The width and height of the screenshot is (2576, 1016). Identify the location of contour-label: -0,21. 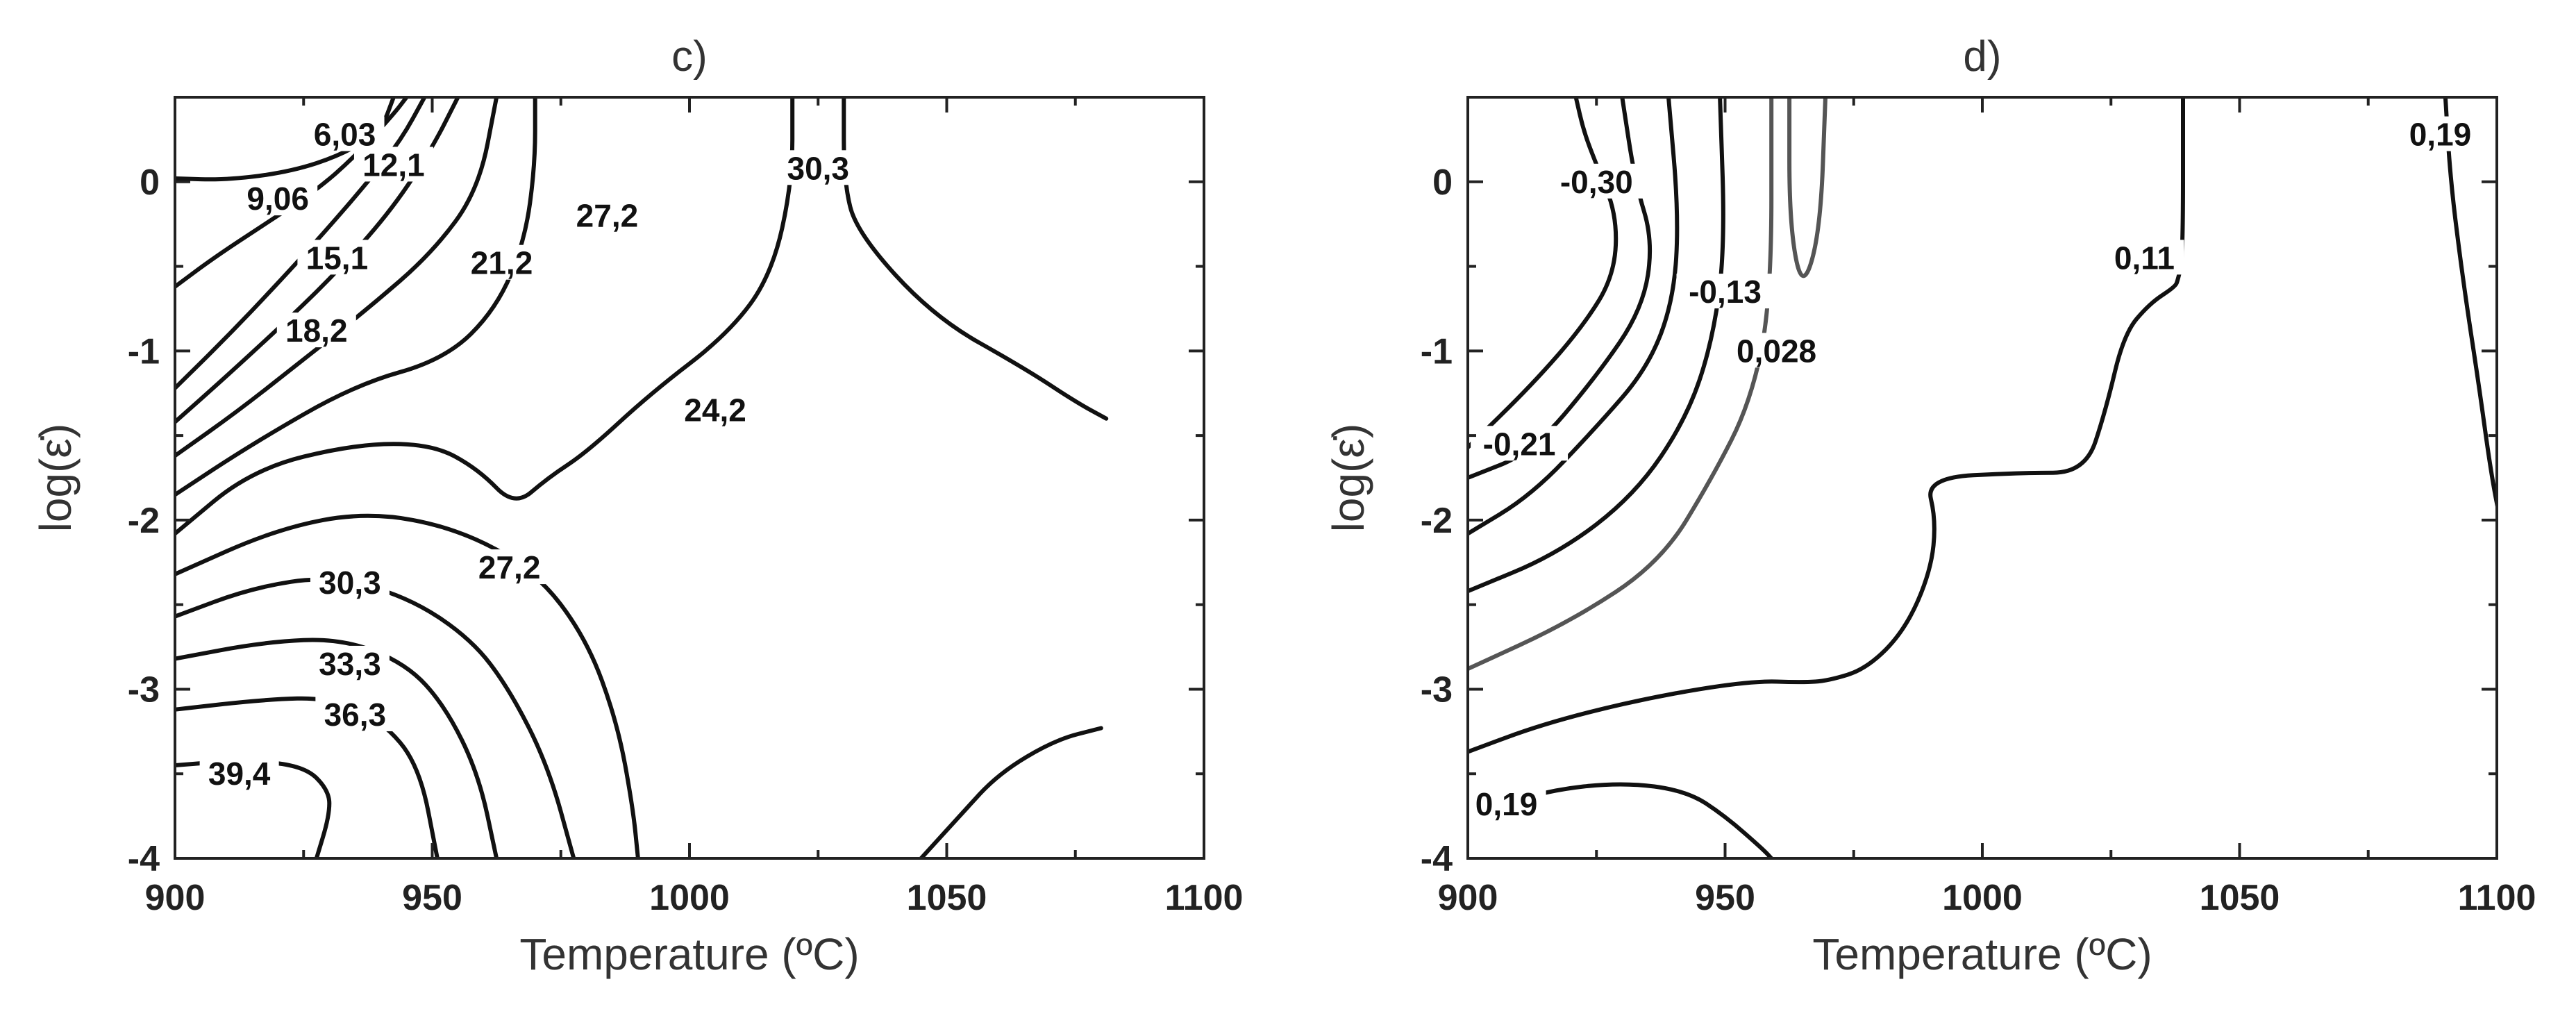
(1519, 444).